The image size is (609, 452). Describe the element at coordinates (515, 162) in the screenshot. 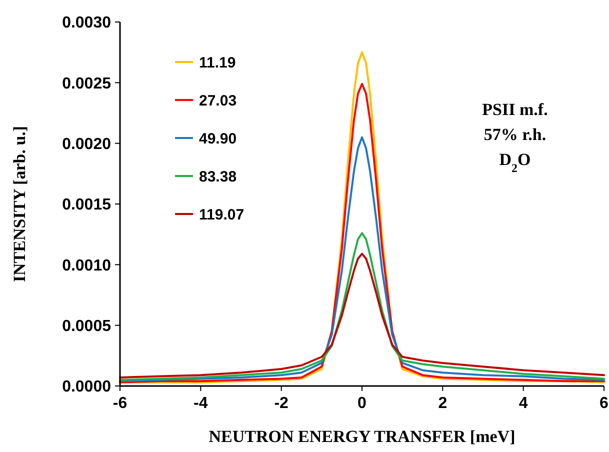

I see `annotation: D$_{2}$O` at that location.